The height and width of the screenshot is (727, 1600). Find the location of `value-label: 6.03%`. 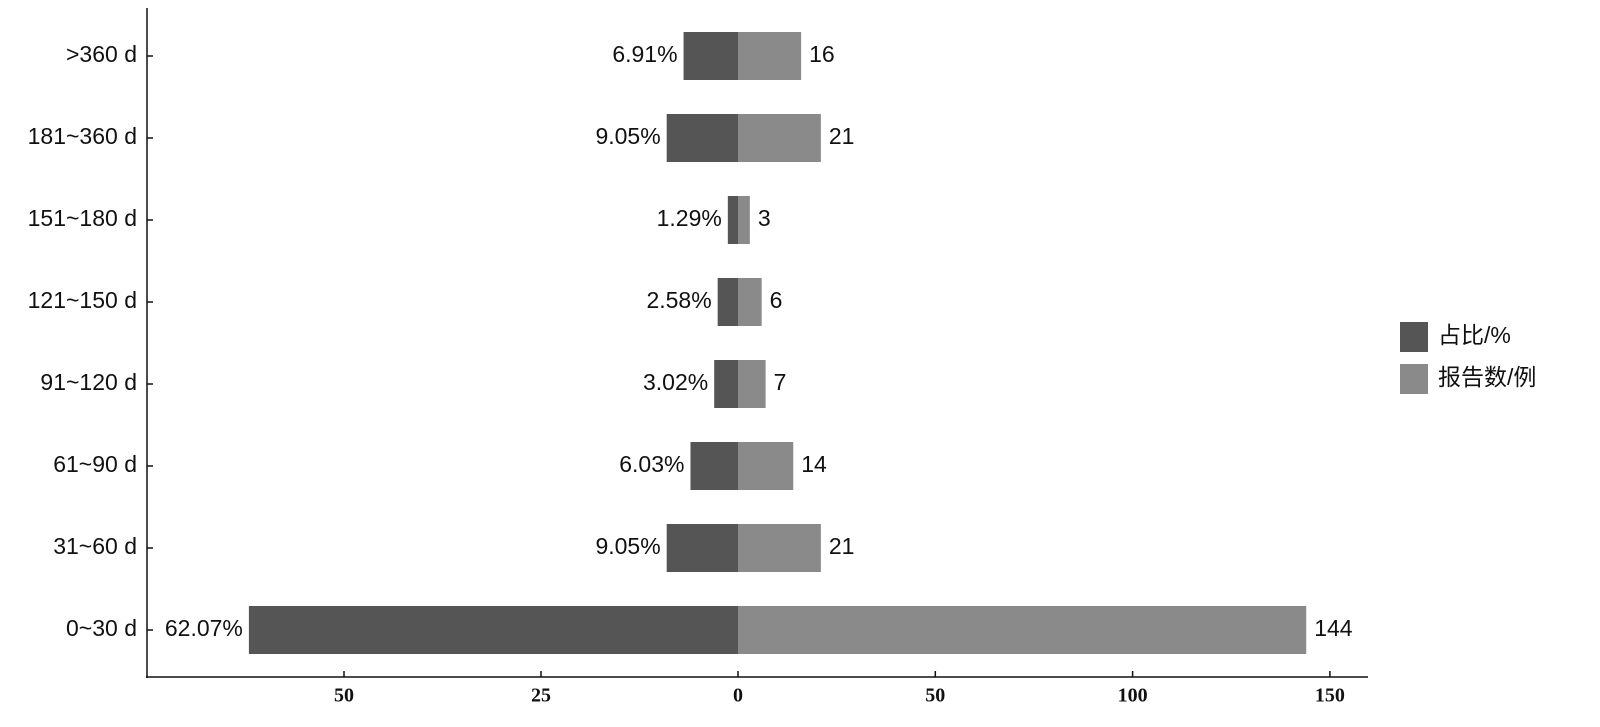

value-label: 6.03% is located at coordinates (651, 464).